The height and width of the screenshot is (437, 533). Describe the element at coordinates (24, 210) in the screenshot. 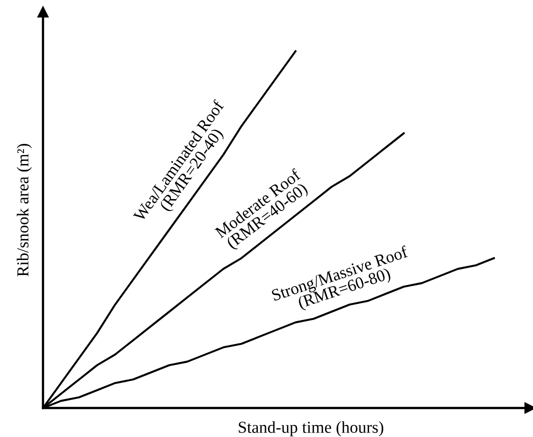

I see `y-axis-title: Rib/snook area (m²)` at that location.